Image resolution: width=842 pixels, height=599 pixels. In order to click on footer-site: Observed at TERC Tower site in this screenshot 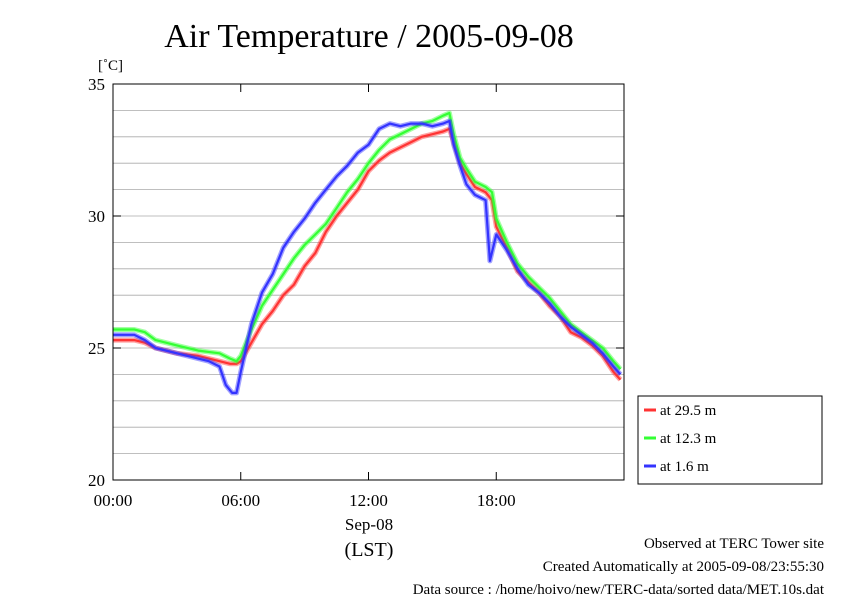, I will do `click(733, 544)`.